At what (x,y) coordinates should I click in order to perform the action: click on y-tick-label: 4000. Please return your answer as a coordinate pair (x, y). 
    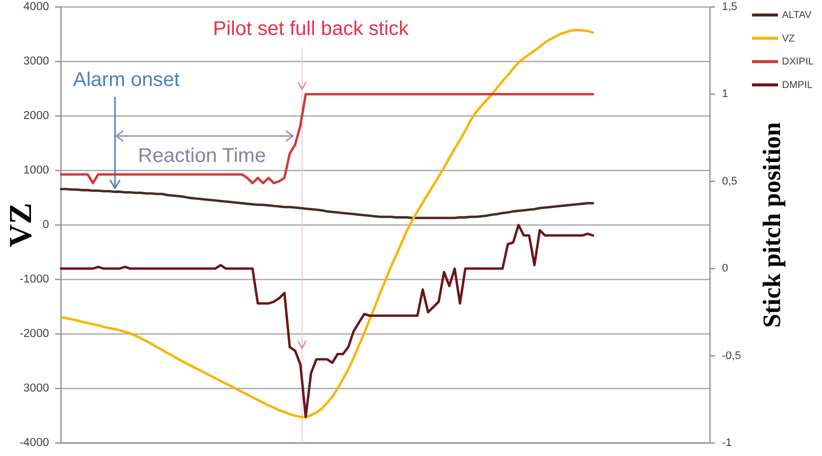
    Looking at the image, I should click on (36, 7).